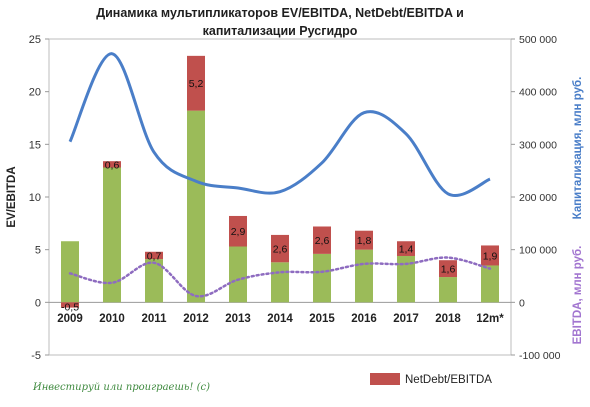 Image resolution: width=590 pixels, height=407 pixels. Describe the element at coordinates (121, 387) in the screenshot. I see `watermark: Инвестируй или проиграешь! (с)` at that location.